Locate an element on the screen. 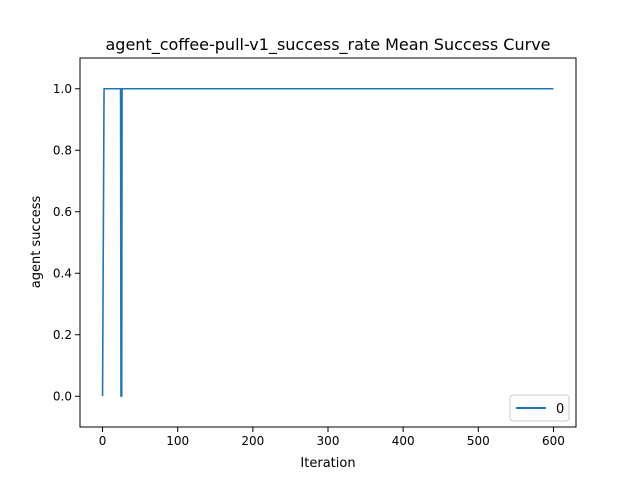 The height and width of the screenshot is (480, 640). x-tick-label: 200 is located at coordinates (252, 441).